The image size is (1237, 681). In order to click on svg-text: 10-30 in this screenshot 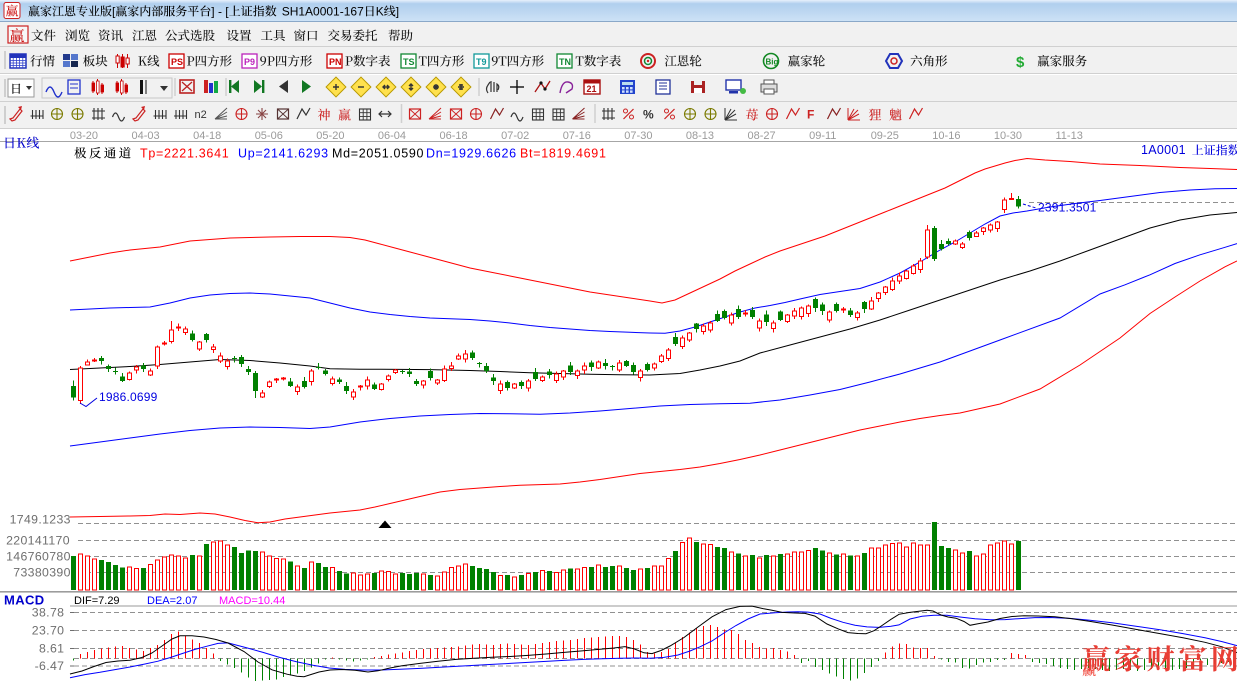, I will do `click(1008, 136)`.